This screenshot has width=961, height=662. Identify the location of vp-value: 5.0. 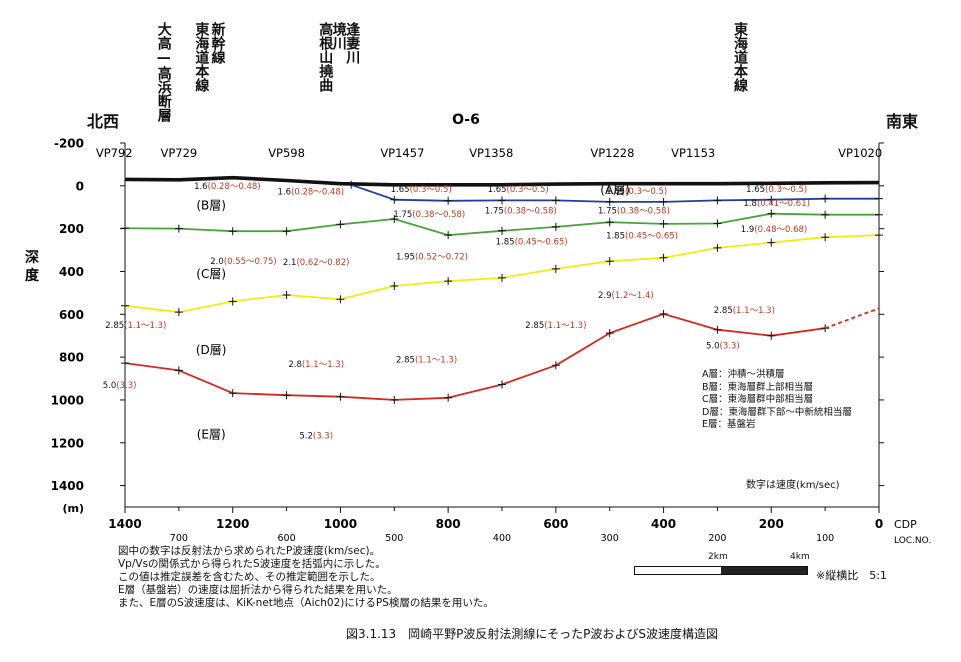
(110, 386).